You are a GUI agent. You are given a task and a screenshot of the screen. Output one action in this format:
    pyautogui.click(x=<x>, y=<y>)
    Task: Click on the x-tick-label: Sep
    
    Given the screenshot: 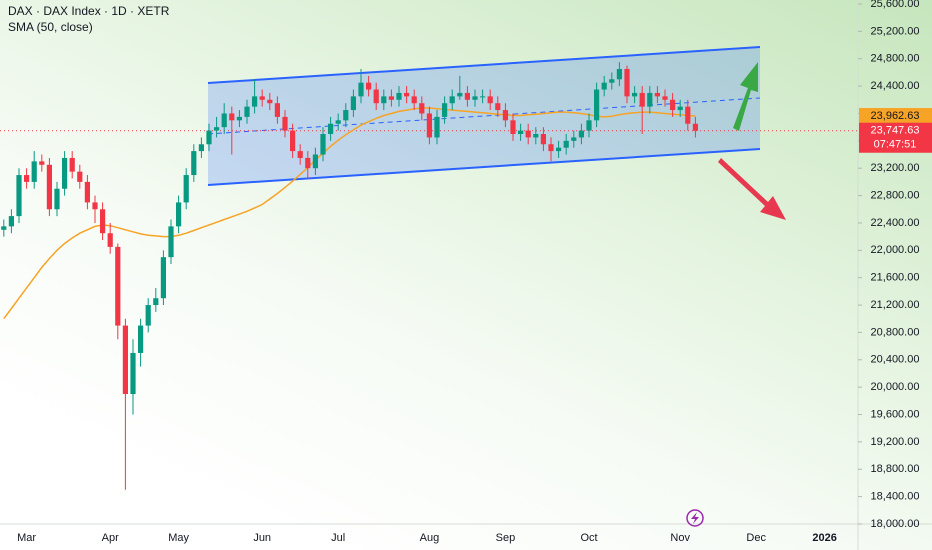 What is the action you would take?
    pyautogui.click(x=506, y=538)
    